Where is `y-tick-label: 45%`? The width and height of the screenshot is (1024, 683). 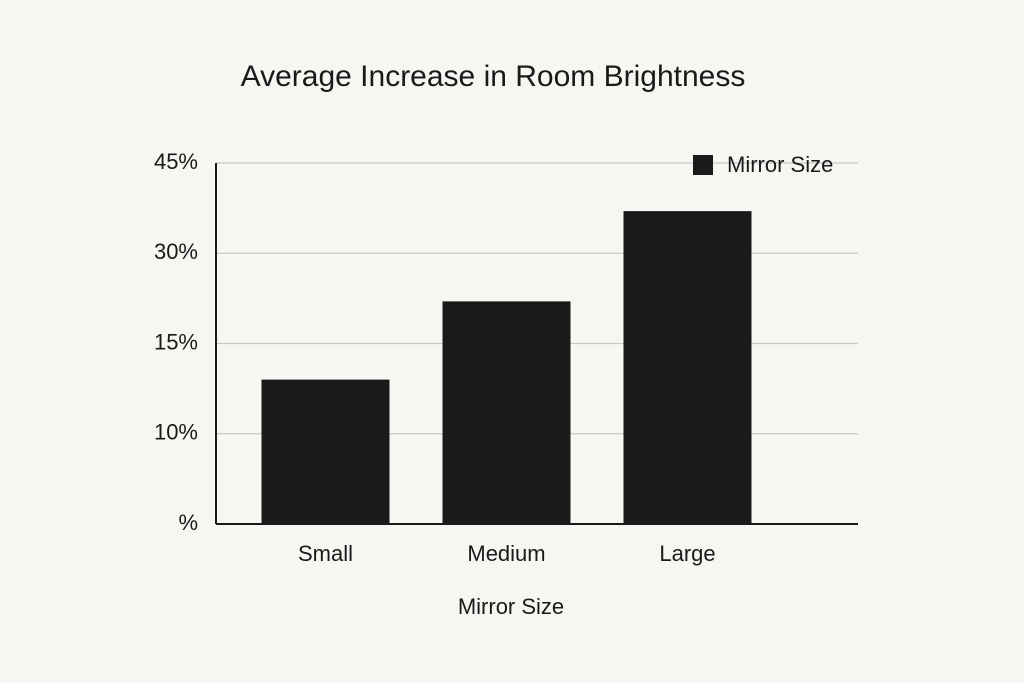
y-tick-label: 45% is located at coordinates (176, 161).